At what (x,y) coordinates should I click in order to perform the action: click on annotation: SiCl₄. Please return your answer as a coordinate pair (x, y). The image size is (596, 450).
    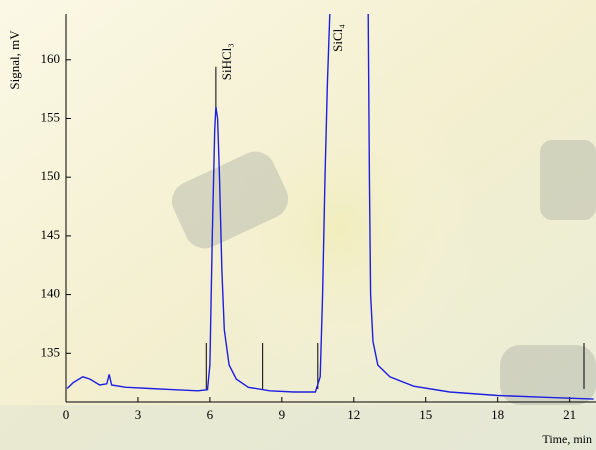
    Looking at the image, I should click on (337, 38).